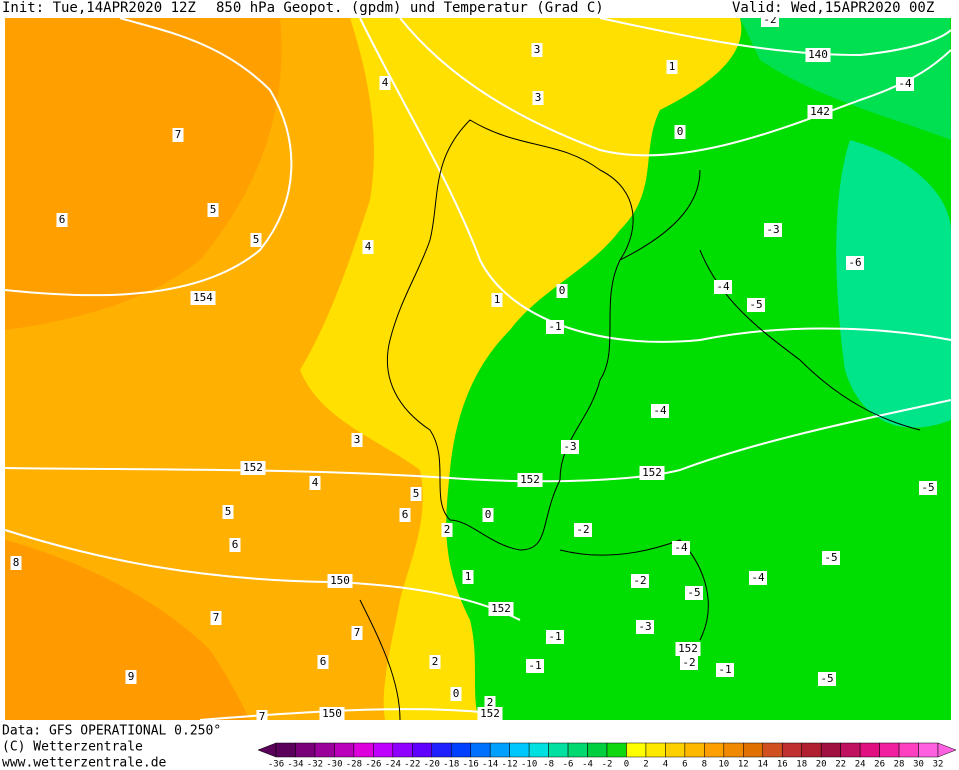 This screenshot has width=959, height=770. What do you see at coordinates (84, 763) in the screenshot?
I see `url: www.wetterzentrale.de` at bounding box center [84, 763].